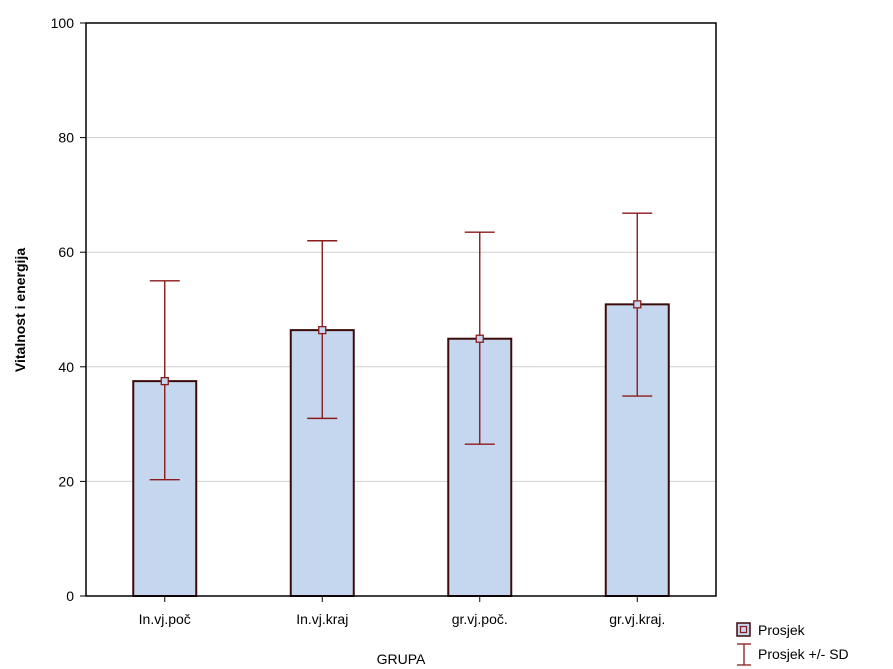 Image resolution: width=893 pixels, height=669 pixels. Describe the element at coordinates (66, 481) in the screenshot. I see `y-tick-label-20: 20` at that location.